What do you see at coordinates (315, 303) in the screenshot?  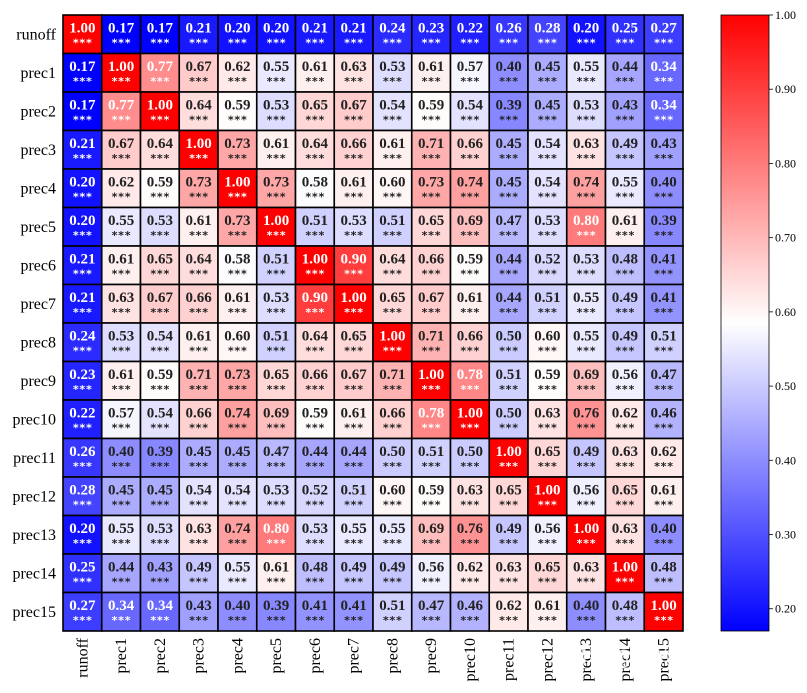 I see `heatmap-cell: 0.90***` at bounding box center [315, 303].